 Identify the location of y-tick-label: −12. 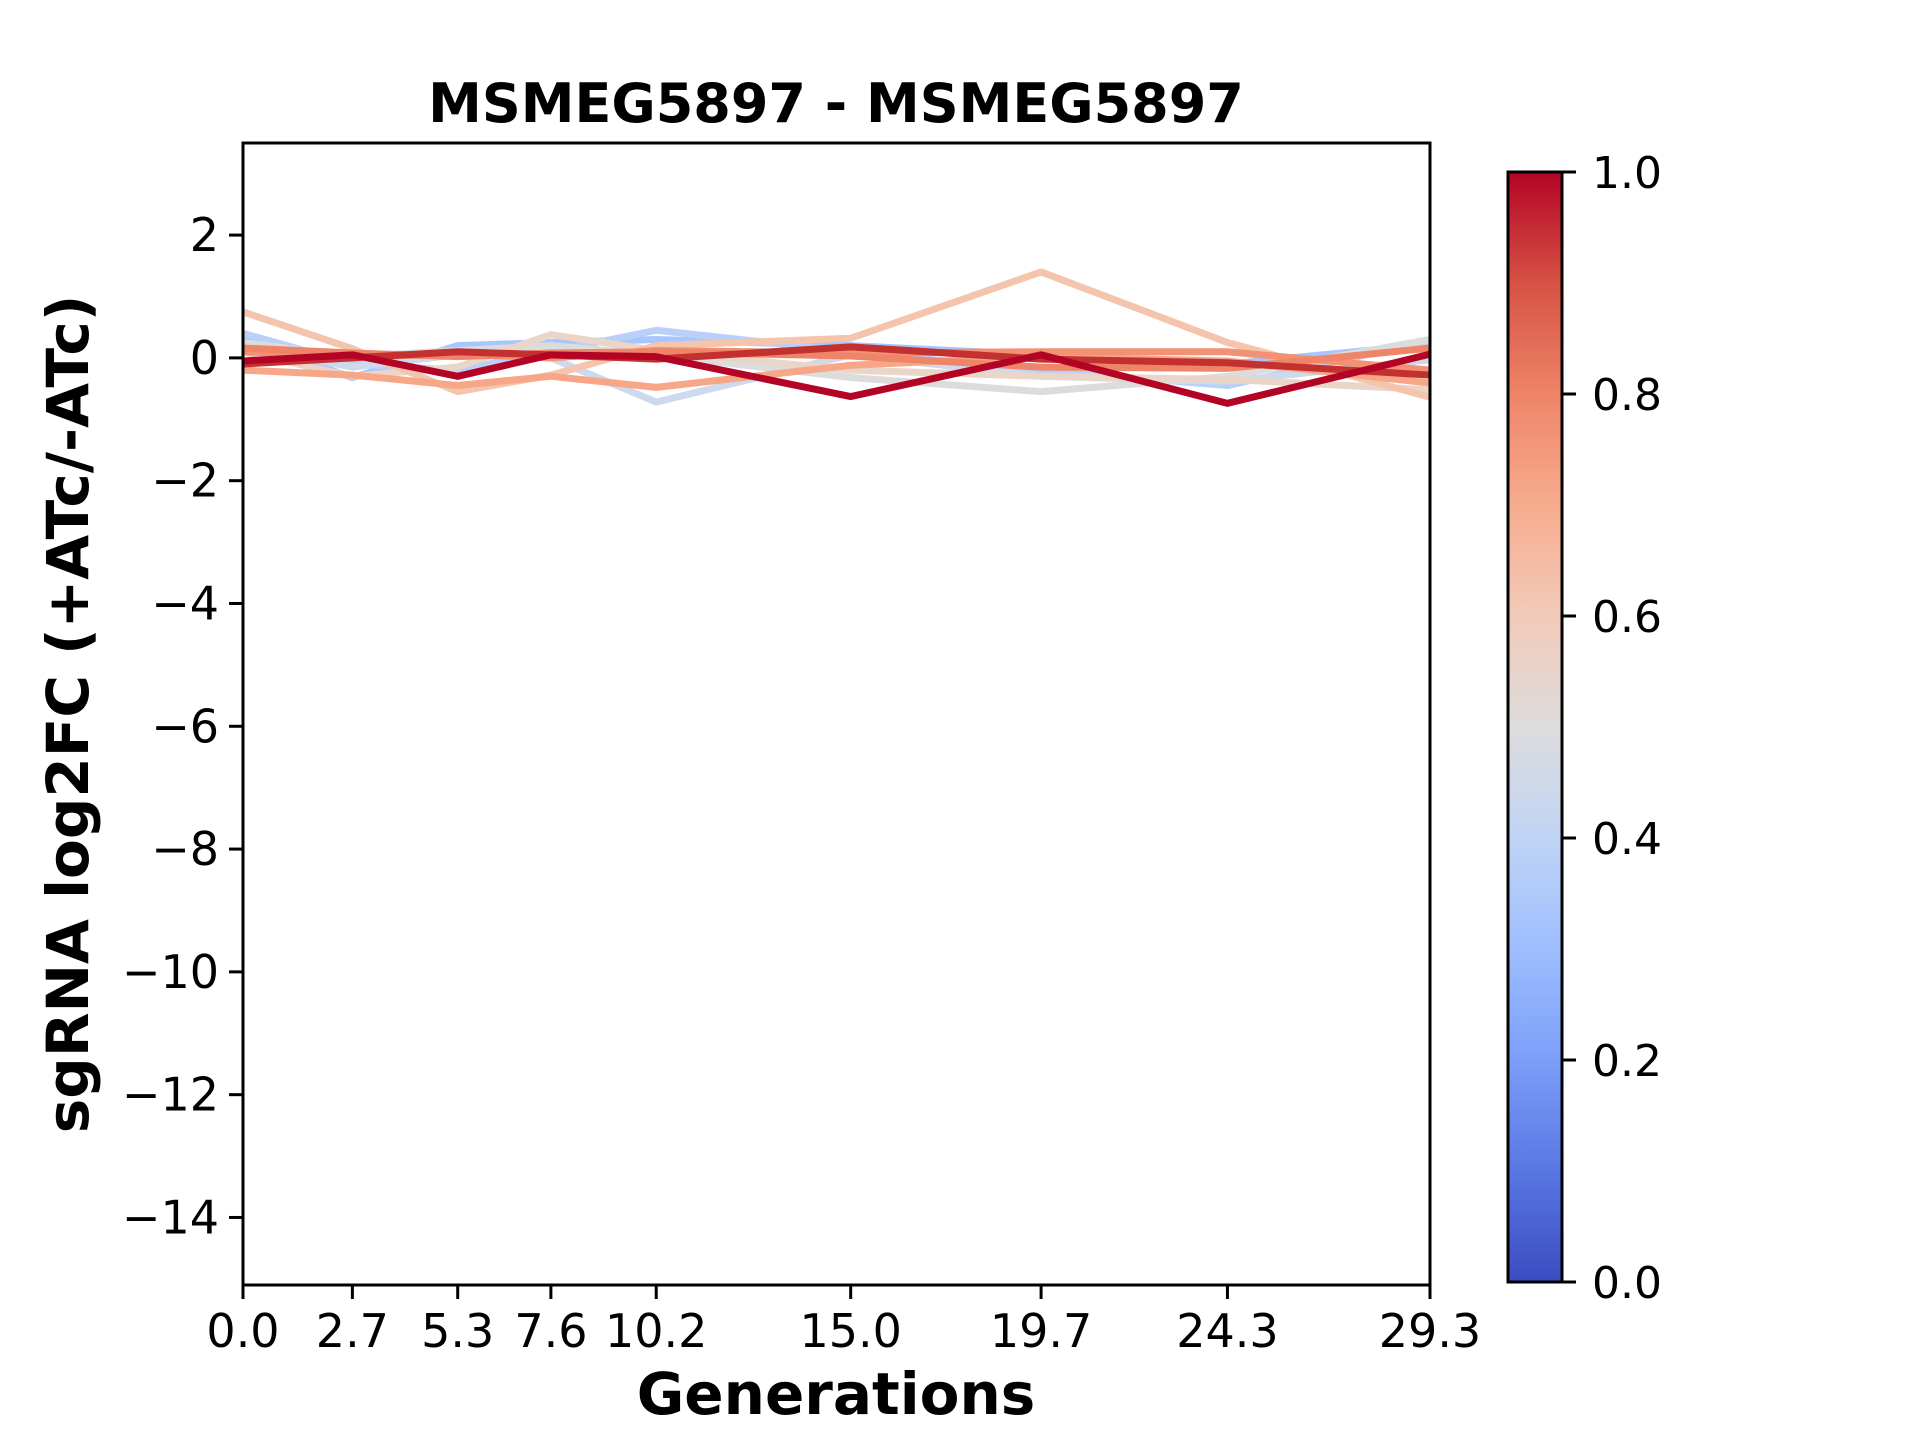
(170, 1095).